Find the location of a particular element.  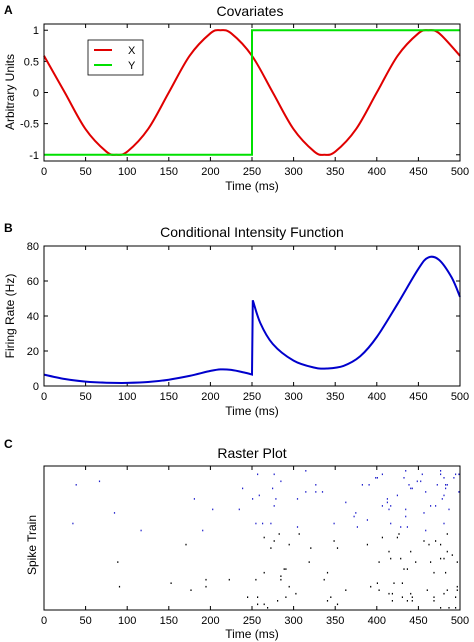

y-tick-label: 0.5 is located at coordinates (31, 62).